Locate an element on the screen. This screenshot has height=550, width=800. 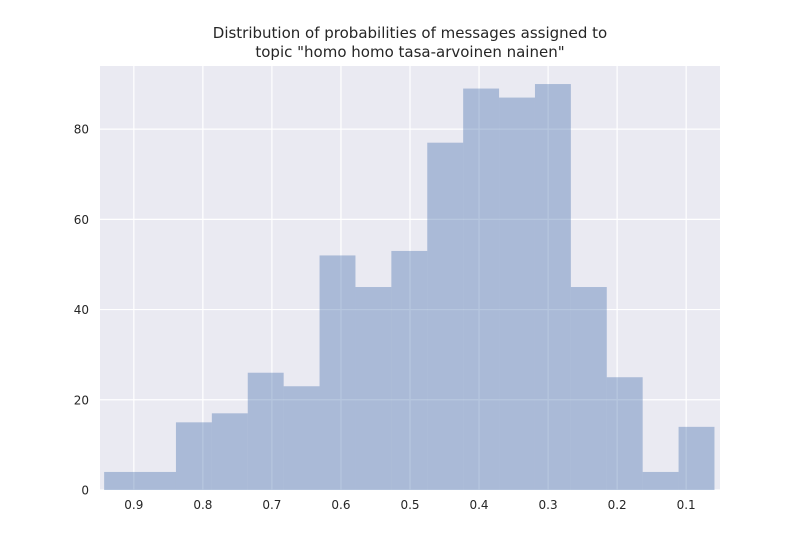
y-tick-label: 20 is located at coordinates (81, 400).